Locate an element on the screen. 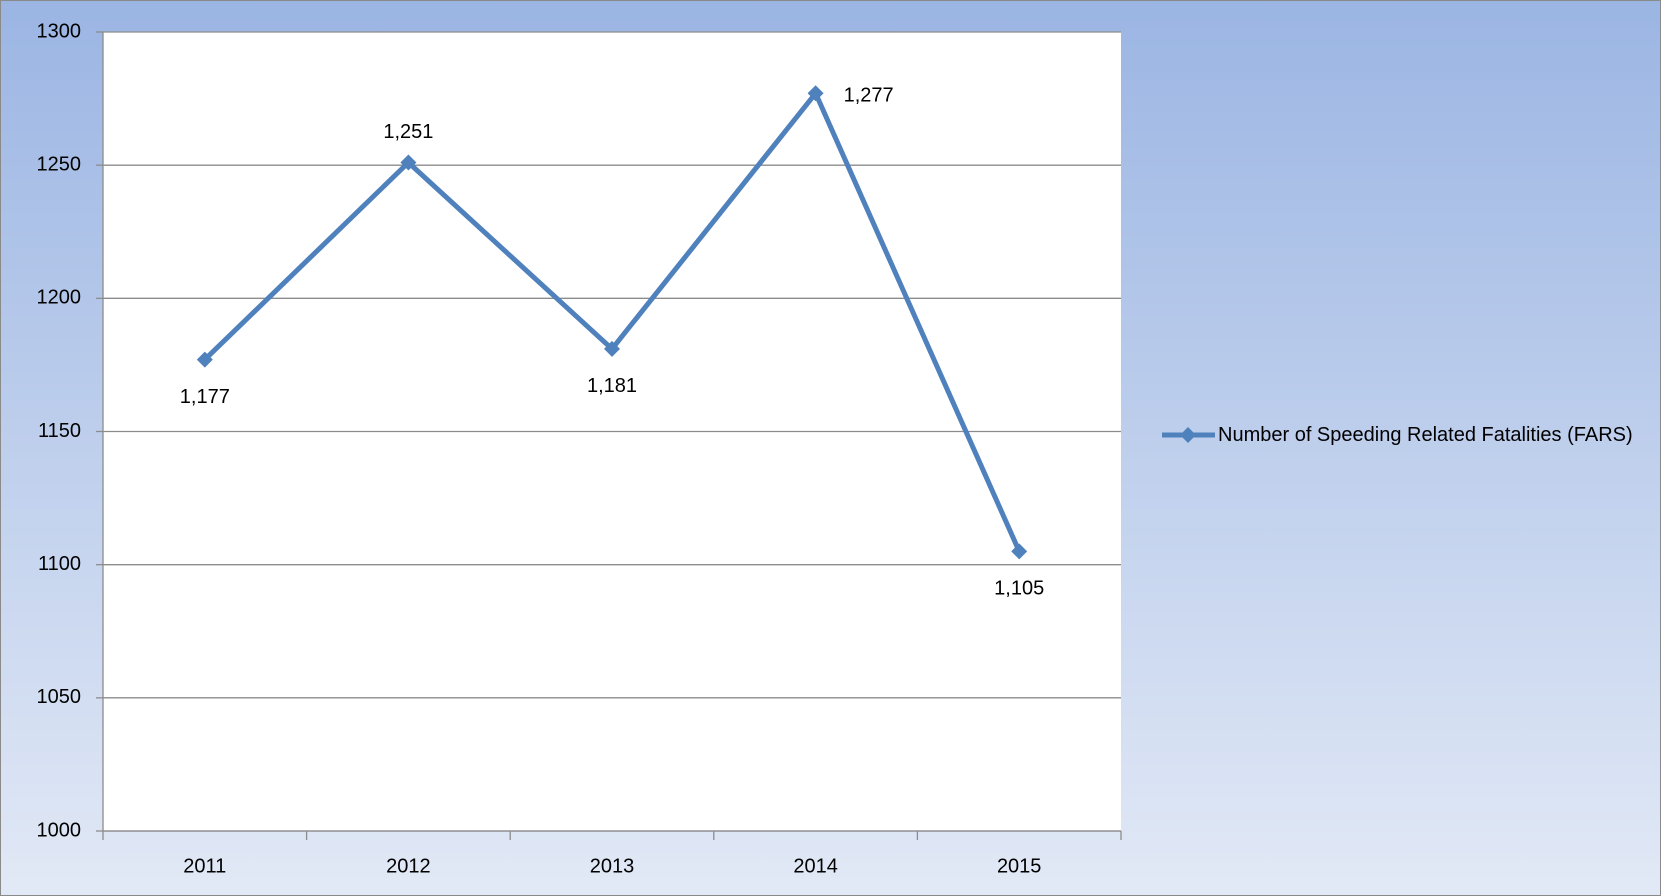 This screenshot has width=1661, height=896. data-label: 1,251 is located at coordinates (408, 132).